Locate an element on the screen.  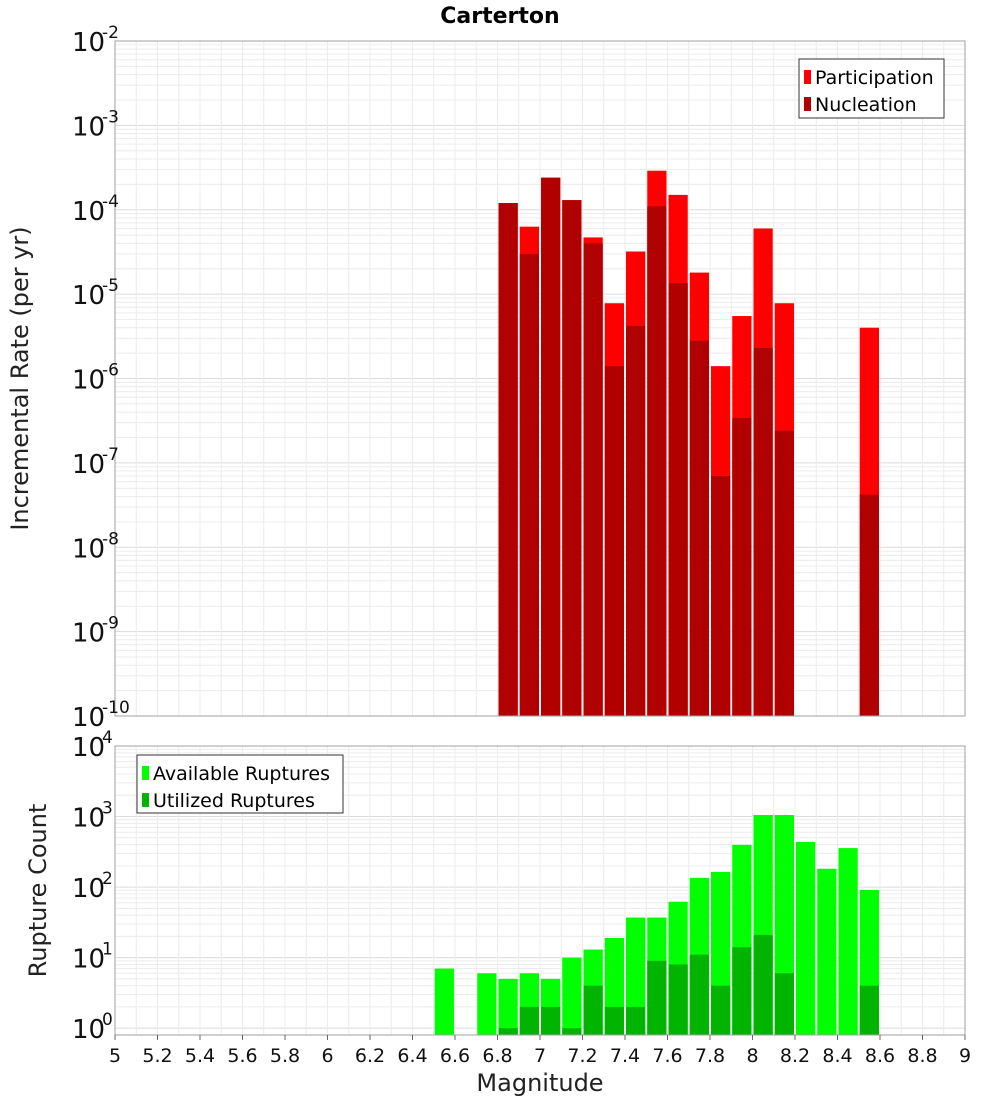
x-tick-label: 6.4 is located at coordinates (412, 1056).